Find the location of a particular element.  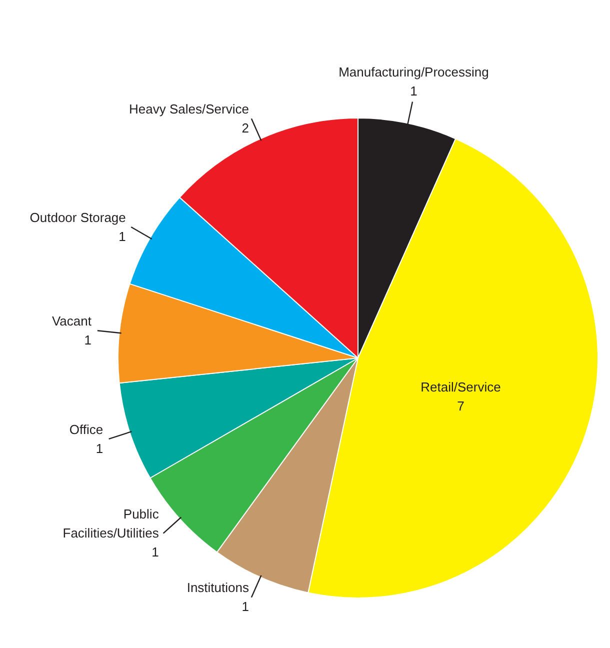

slice-label: Heavy Sales/Service is located at coordinates (189, 108).